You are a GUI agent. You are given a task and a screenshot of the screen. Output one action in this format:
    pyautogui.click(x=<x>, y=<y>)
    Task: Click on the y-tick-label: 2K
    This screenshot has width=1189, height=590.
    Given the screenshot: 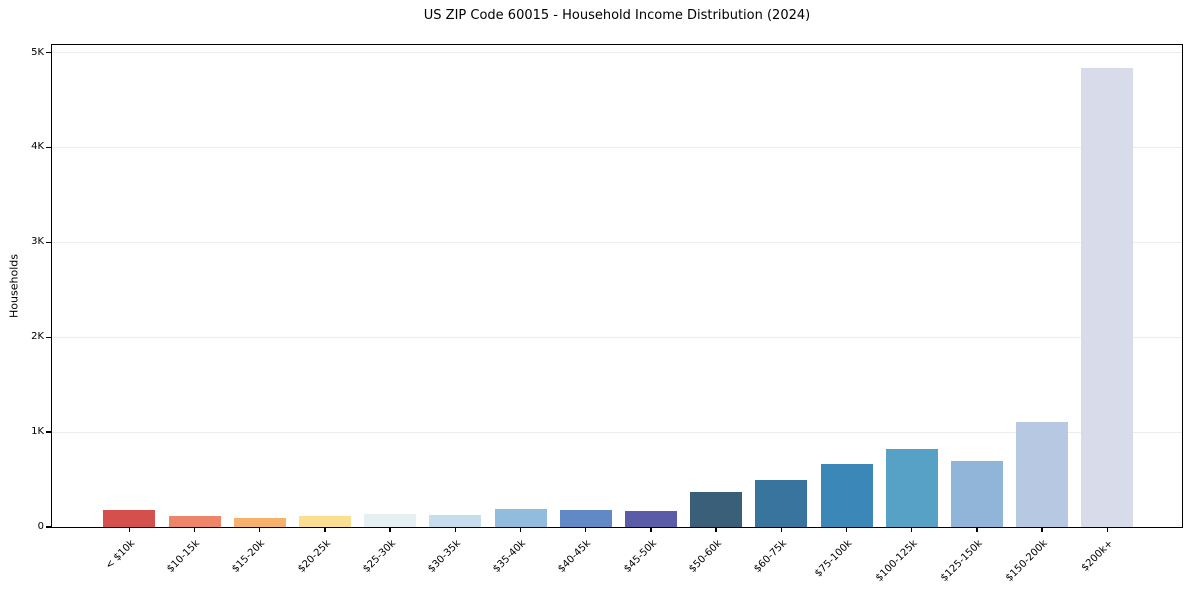 What is the action you would take?
    pyautogui.click(x=37, y=337)
    